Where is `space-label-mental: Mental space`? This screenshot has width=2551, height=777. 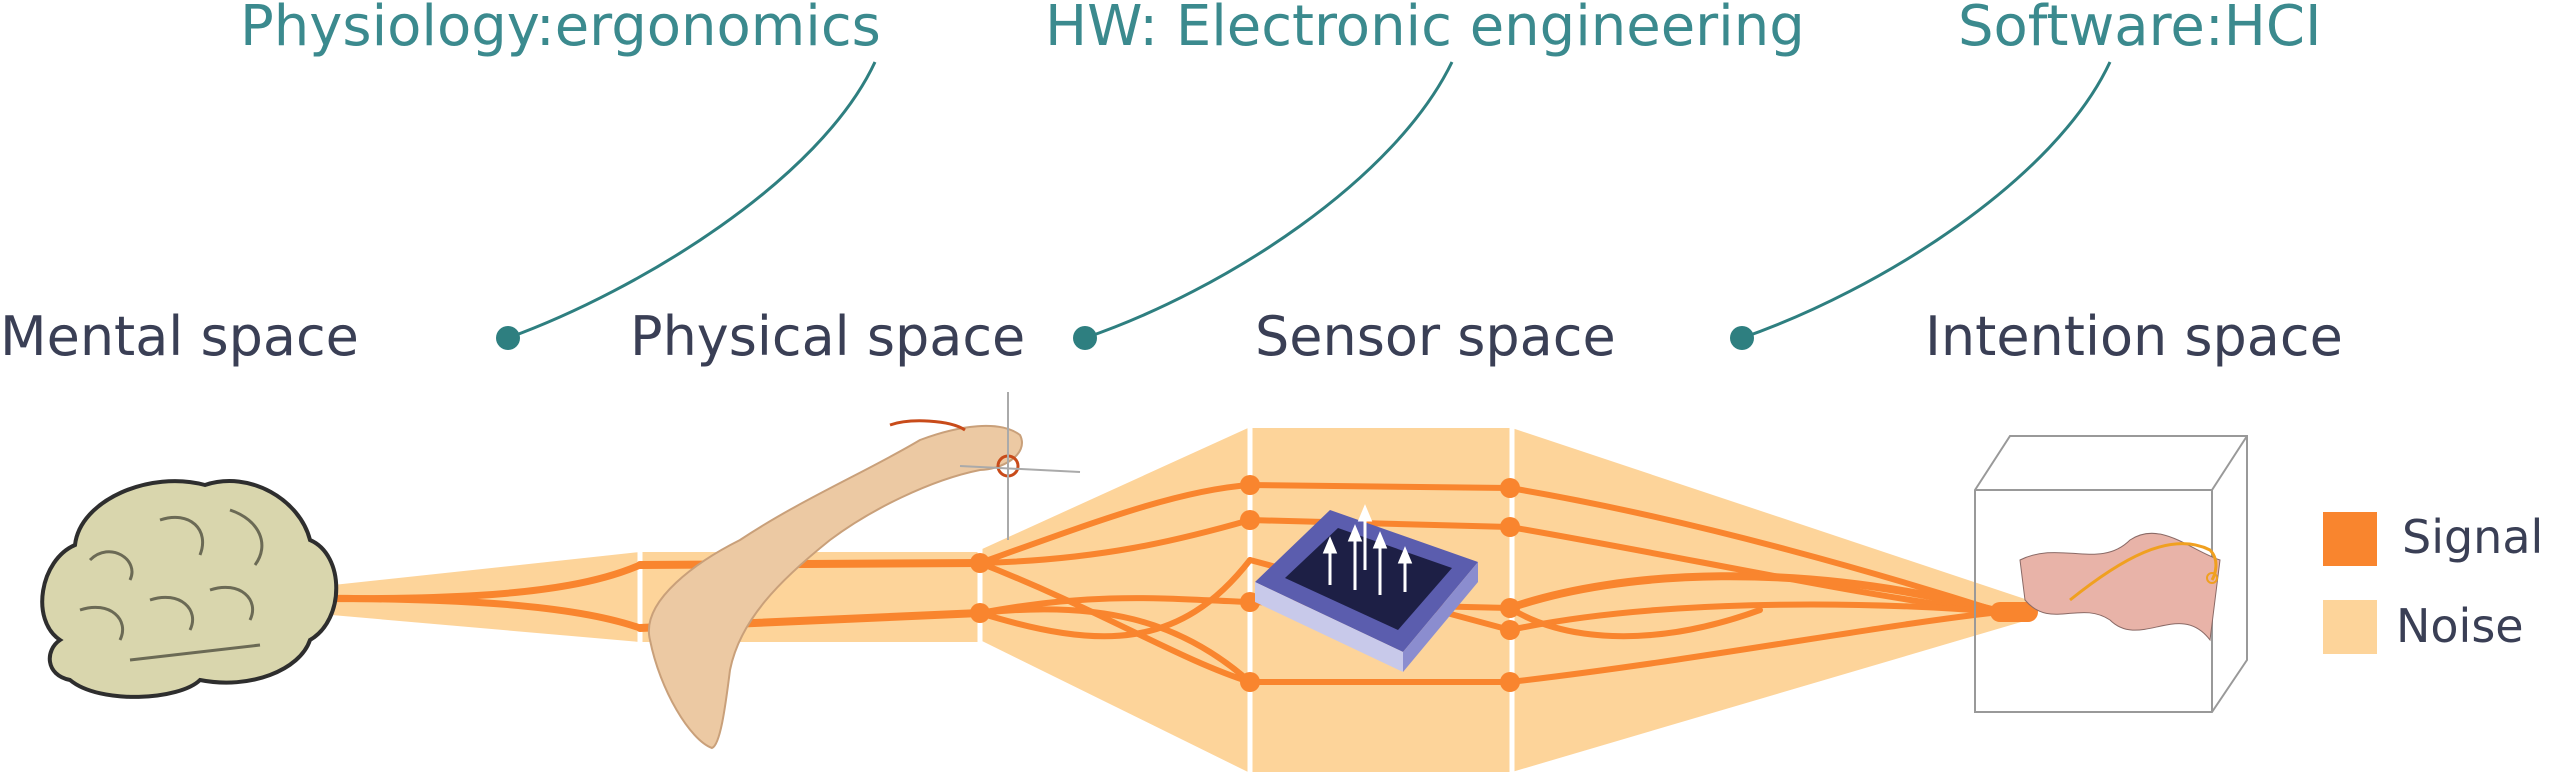 space-label-mental: Mental space is located at coordinates (179, 336).